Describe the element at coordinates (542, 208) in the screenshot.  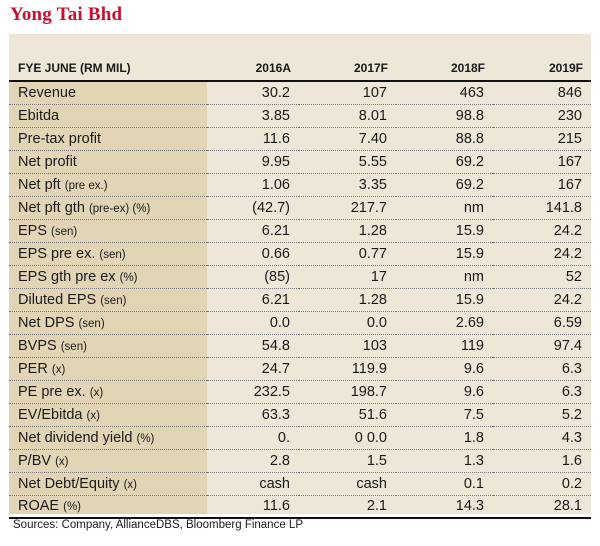
I see `table-cell: 141.8` at that location.